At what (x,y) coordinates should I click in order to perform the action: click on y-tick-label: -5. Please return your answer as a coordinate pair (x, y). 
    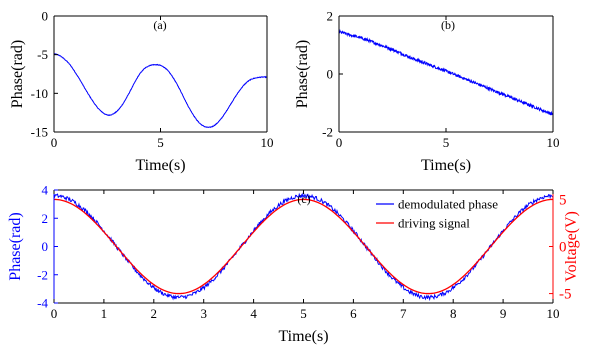
    Looking at the image, I should click on (42, 54).